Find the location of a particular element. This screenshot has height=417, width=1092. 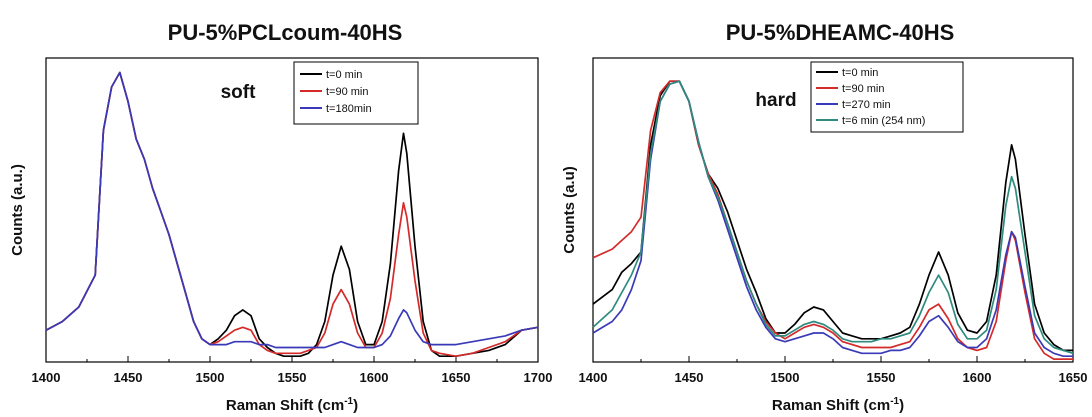

y-axis-label: Counts (a.u) is located at coordinates (569, 210).